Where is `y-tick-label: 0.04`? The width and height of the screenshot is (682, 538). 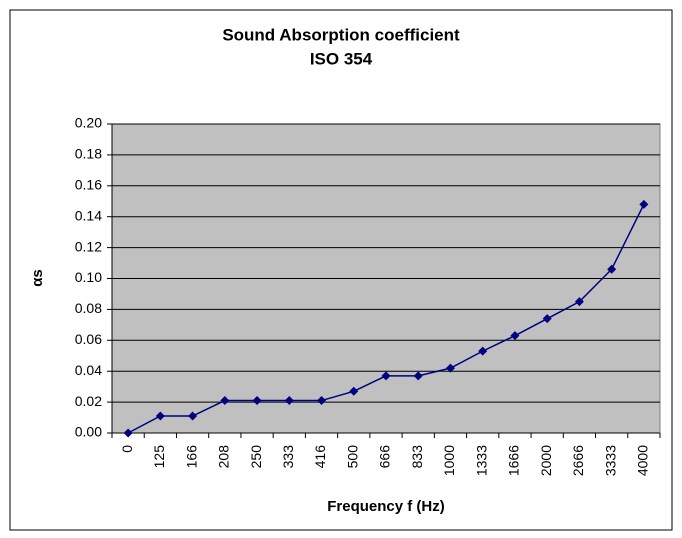
y-tick-label: 0.04 is located at coordinates (88, 370).